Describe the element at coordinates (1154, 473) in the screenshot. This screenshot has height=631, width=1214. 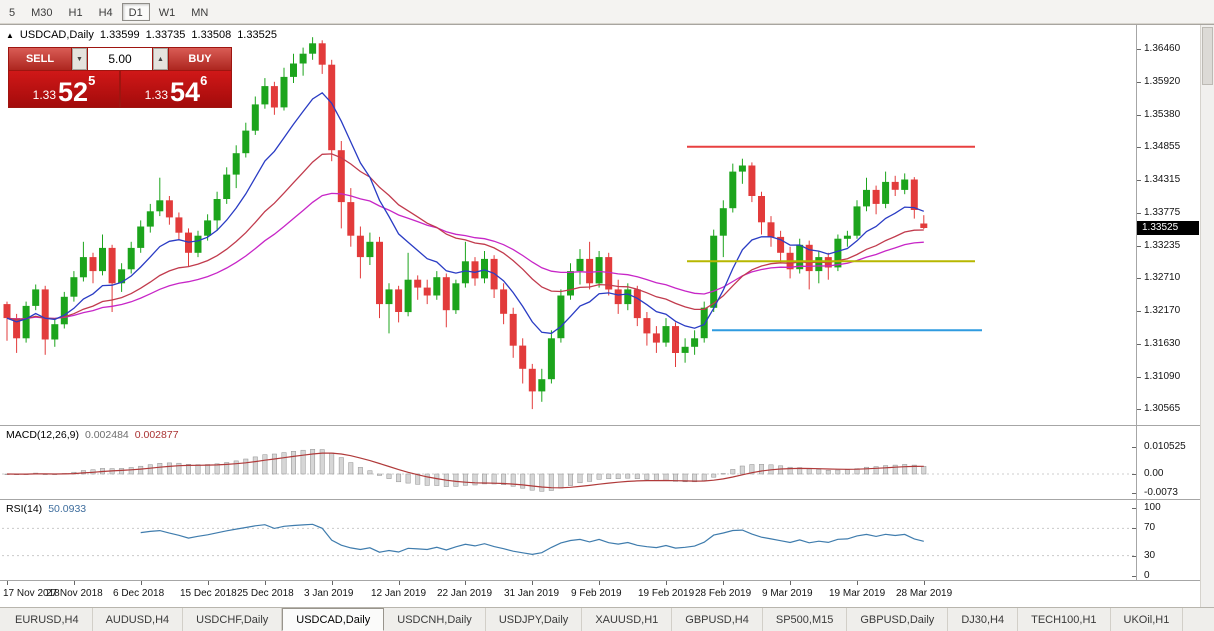
I see `macd-axis-label: 0.00` at that location.